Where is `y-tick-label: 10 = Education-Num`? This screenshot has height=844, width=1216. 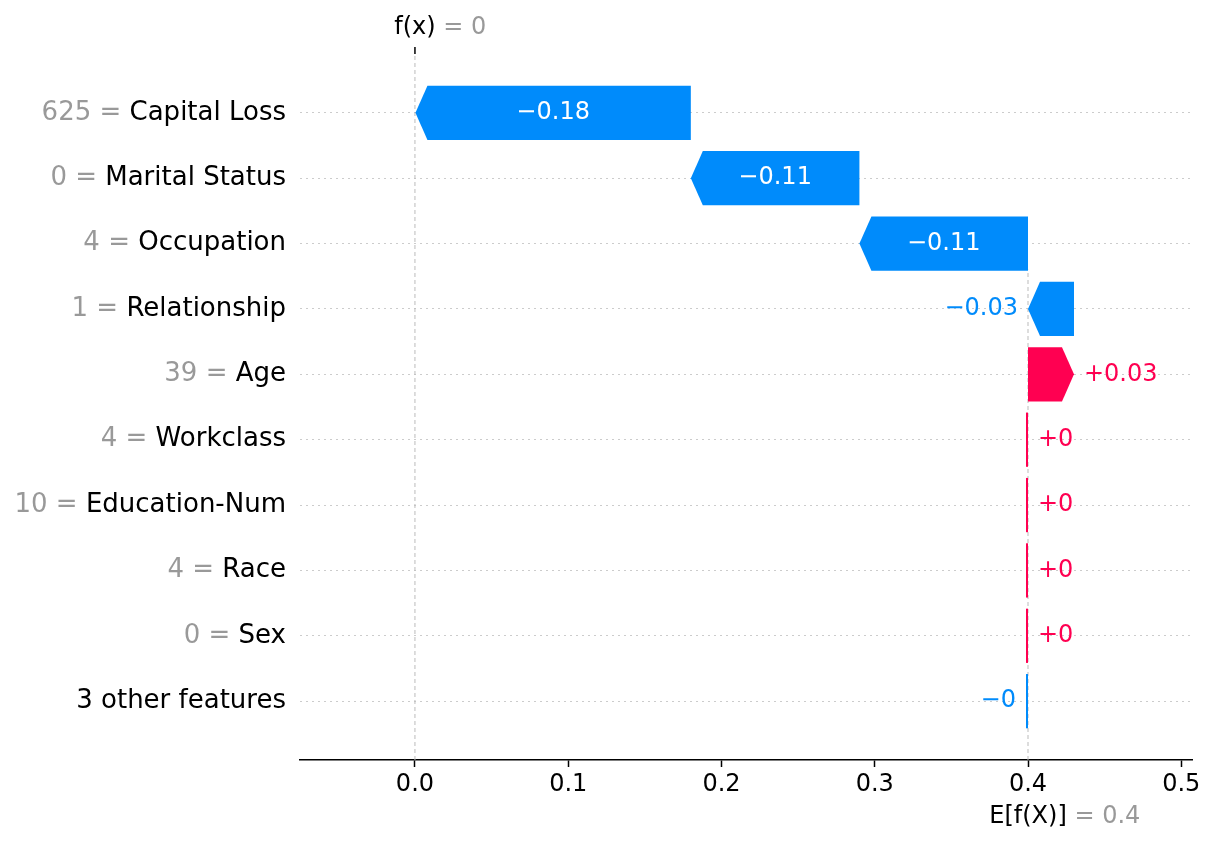 y-tick-label: 10 = Education-Num is located at coordinates (150, 502).